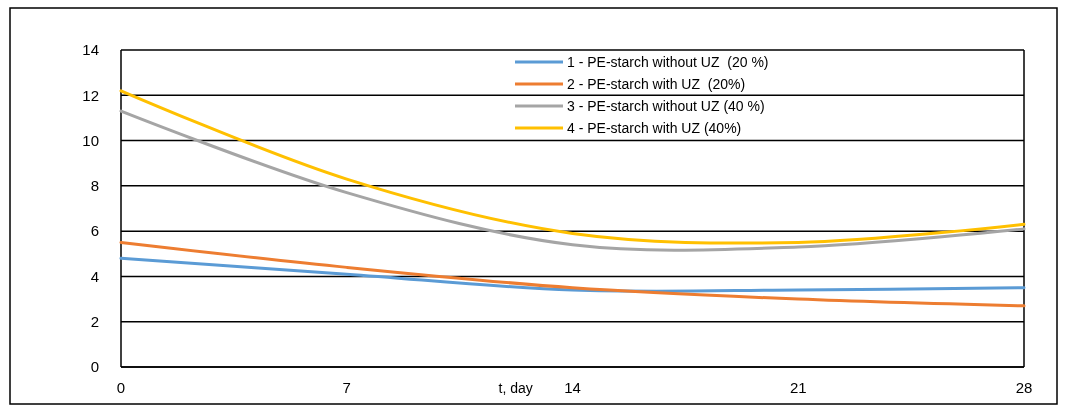 This screenshot has width=1067, height=409. What do you see at coordinates (666, 105) in the screenshot?
I see `legend-label: 3 - PE-starch without UZ (40 %)` at bounding box center [666, 105].